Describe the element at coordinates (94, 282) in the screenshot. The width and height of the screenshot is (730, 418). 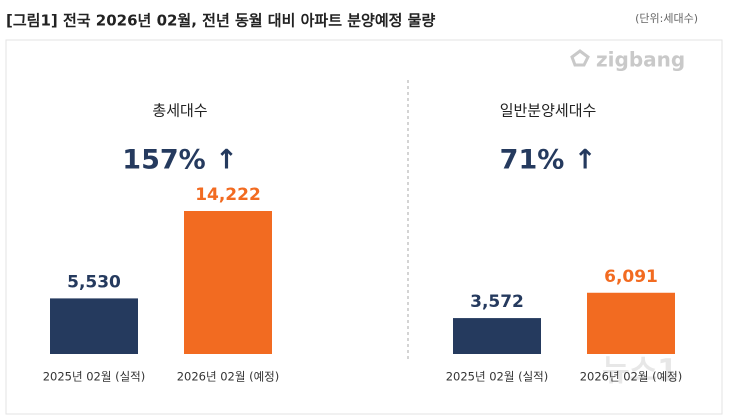
I see `value-label: 5,530` at that location.